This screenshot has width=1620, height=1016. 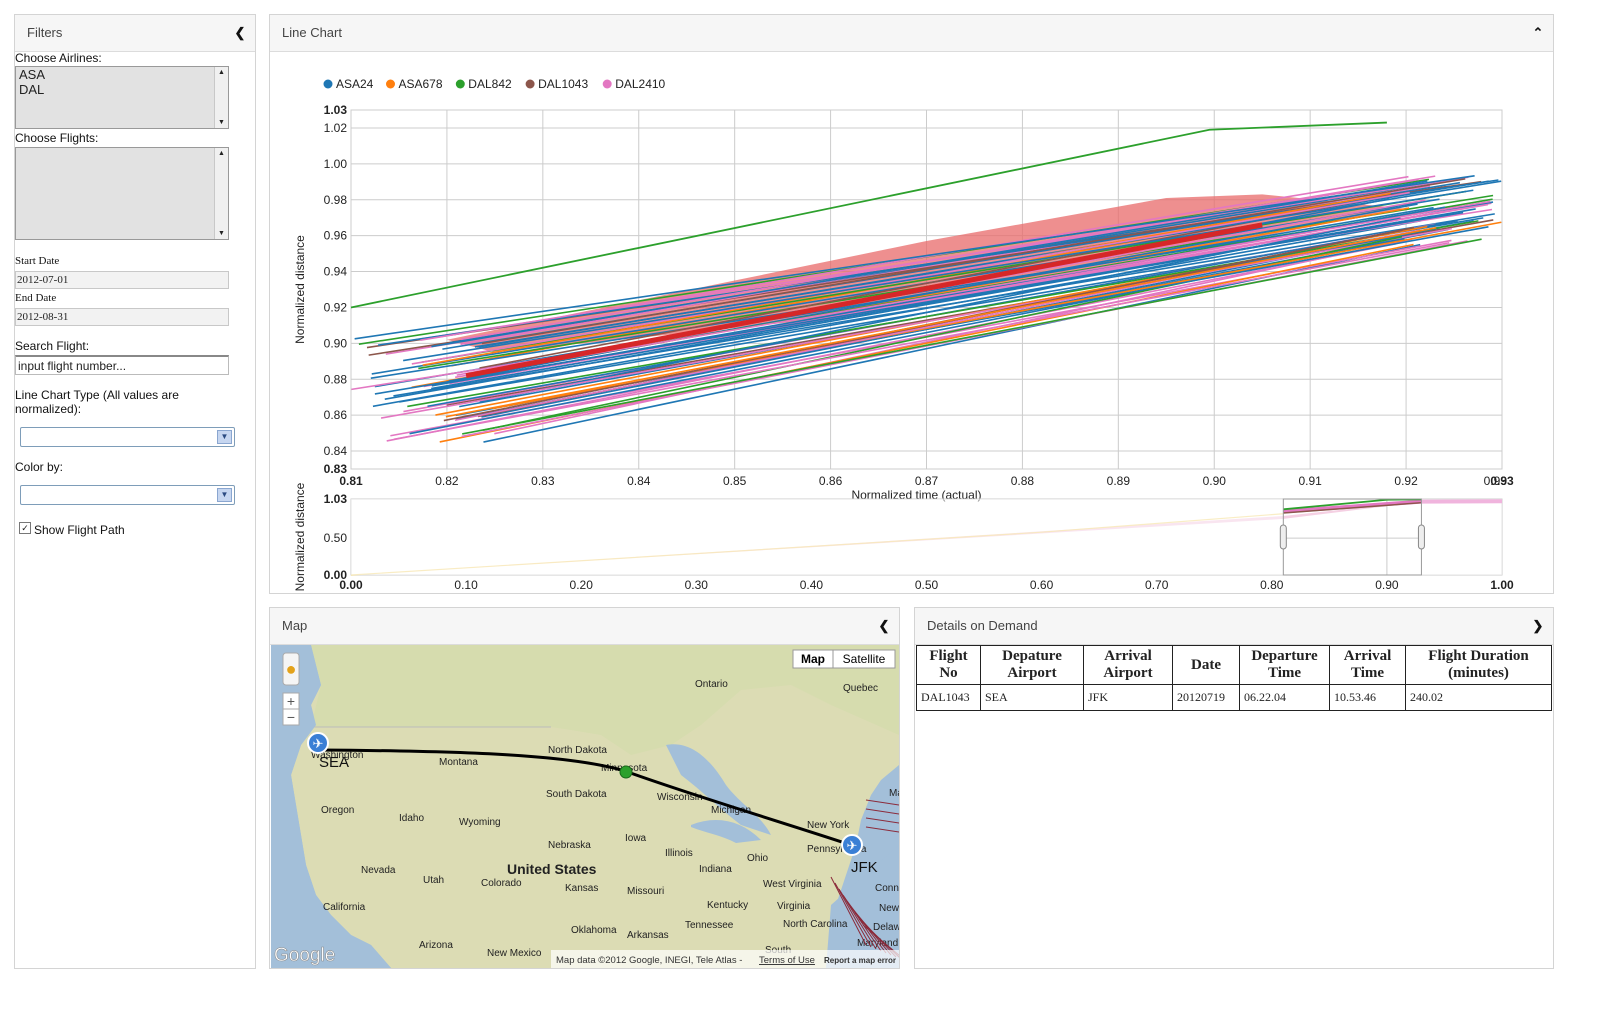 I want to click on airlines-label: Choose Airlines:, so click(x=58, y=58).